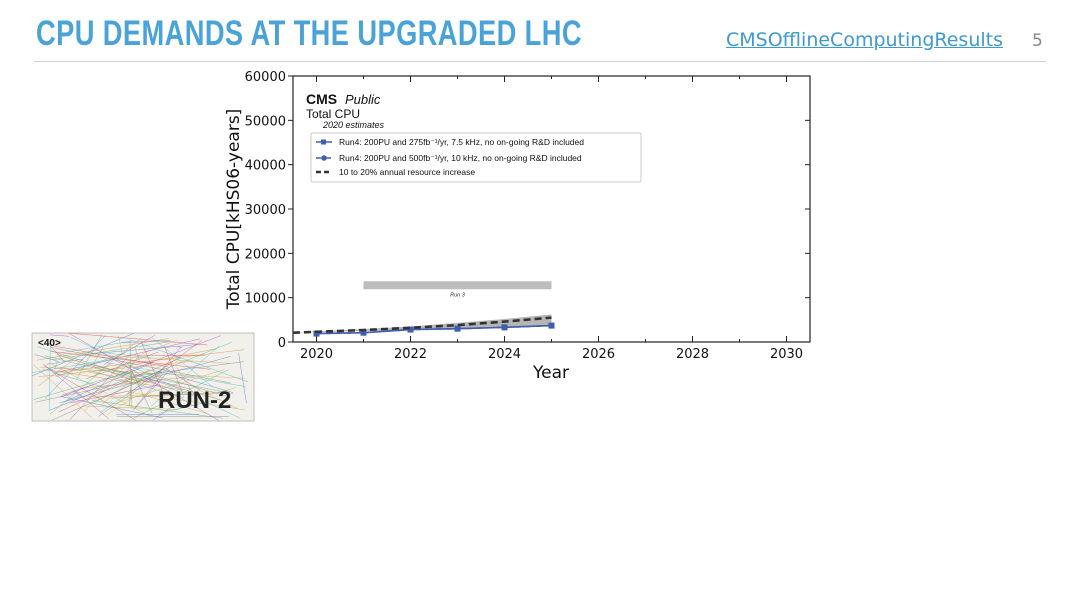 The image size is (1080, 607). What do you see at coordinates (316, 354) in the screenshot?
I see `x-tick-label: 2020` at bounding box center [316, 354].